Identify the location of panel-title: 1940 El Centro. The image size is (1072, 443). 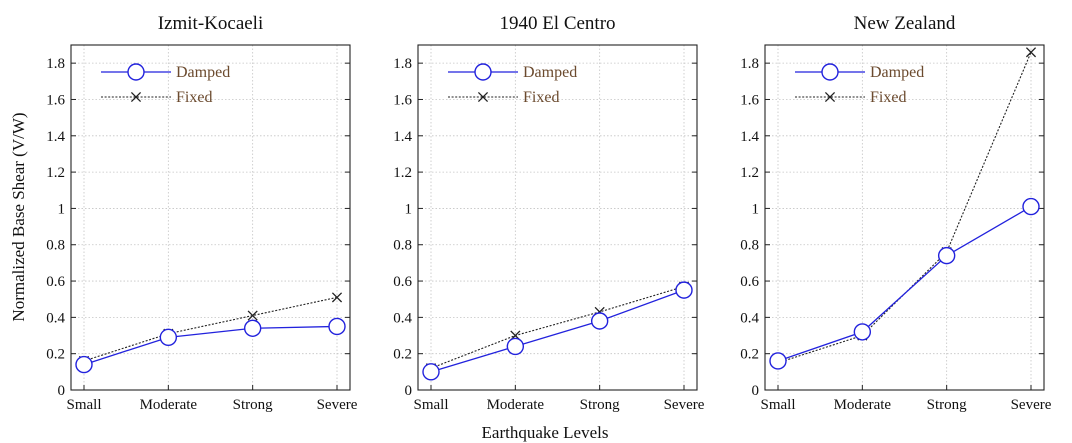
(557, 23).